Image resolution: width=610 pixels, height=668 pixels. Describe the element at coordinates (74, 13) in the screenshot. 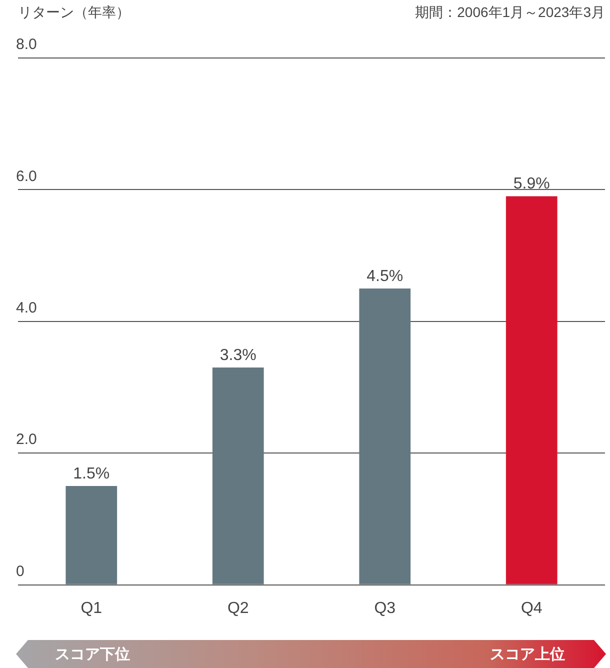

I see `y-axis-title: リターン（年率）` at that location.